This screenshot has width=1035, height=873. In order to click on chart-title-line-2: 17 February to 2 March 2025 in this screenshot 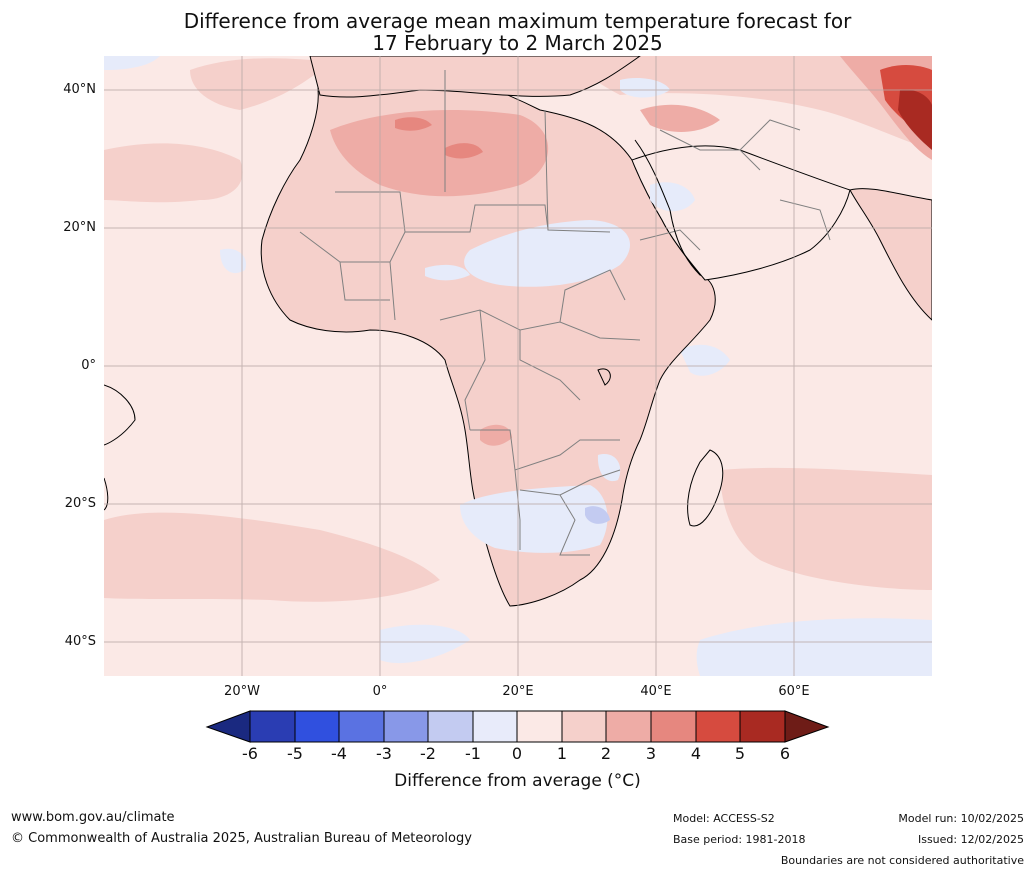, I will do `click(517, 43)`.